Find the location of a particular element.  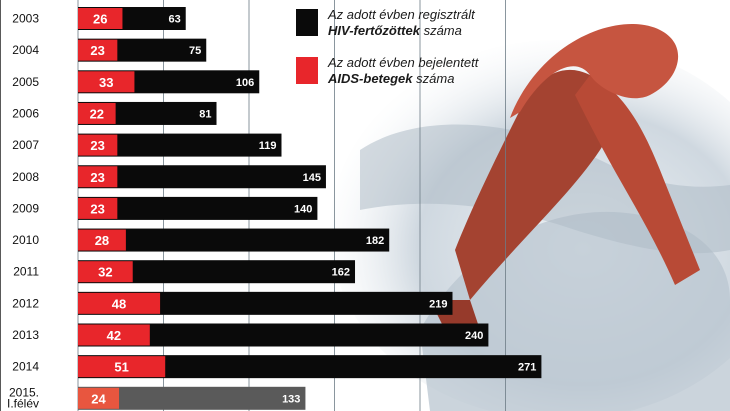

year-label: 2010 is located at coordinates (25, 240).